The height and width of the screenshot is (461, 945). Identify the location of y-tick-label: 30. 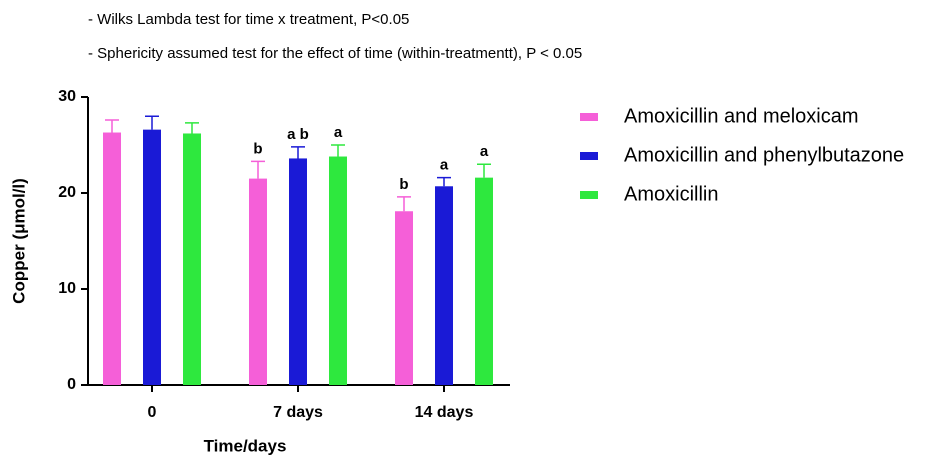
(67, 96).